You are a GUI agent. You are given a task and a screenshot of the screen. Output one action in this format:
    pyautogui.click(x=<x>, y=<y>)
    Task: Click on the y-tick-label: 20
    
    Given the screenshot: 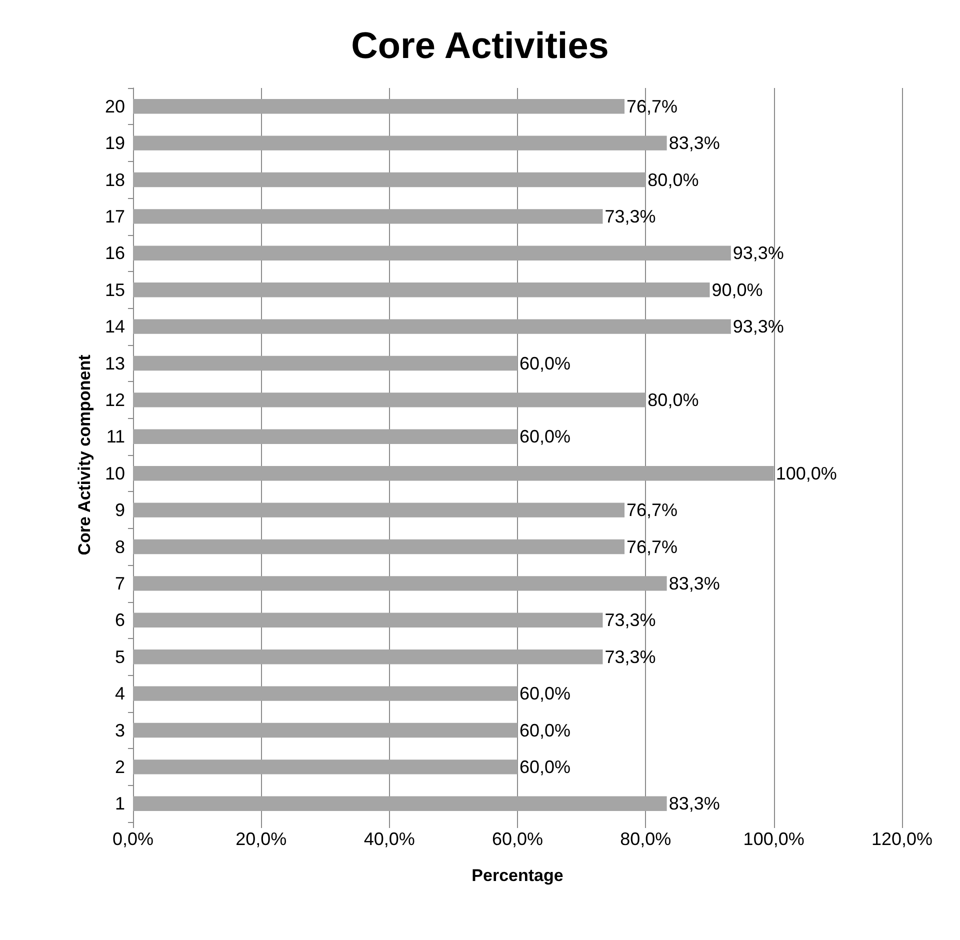 What is the action you would take?
    pyautogui.click(x=114, y=106)
    